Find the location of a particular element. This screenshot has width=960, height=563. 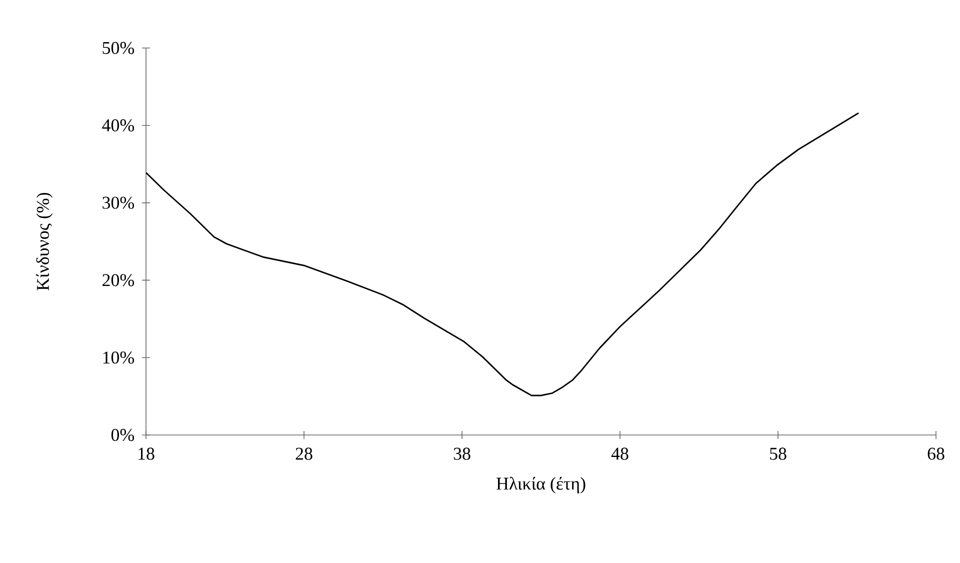

x-tick-label: 38 is located at coordinates (462, 454).